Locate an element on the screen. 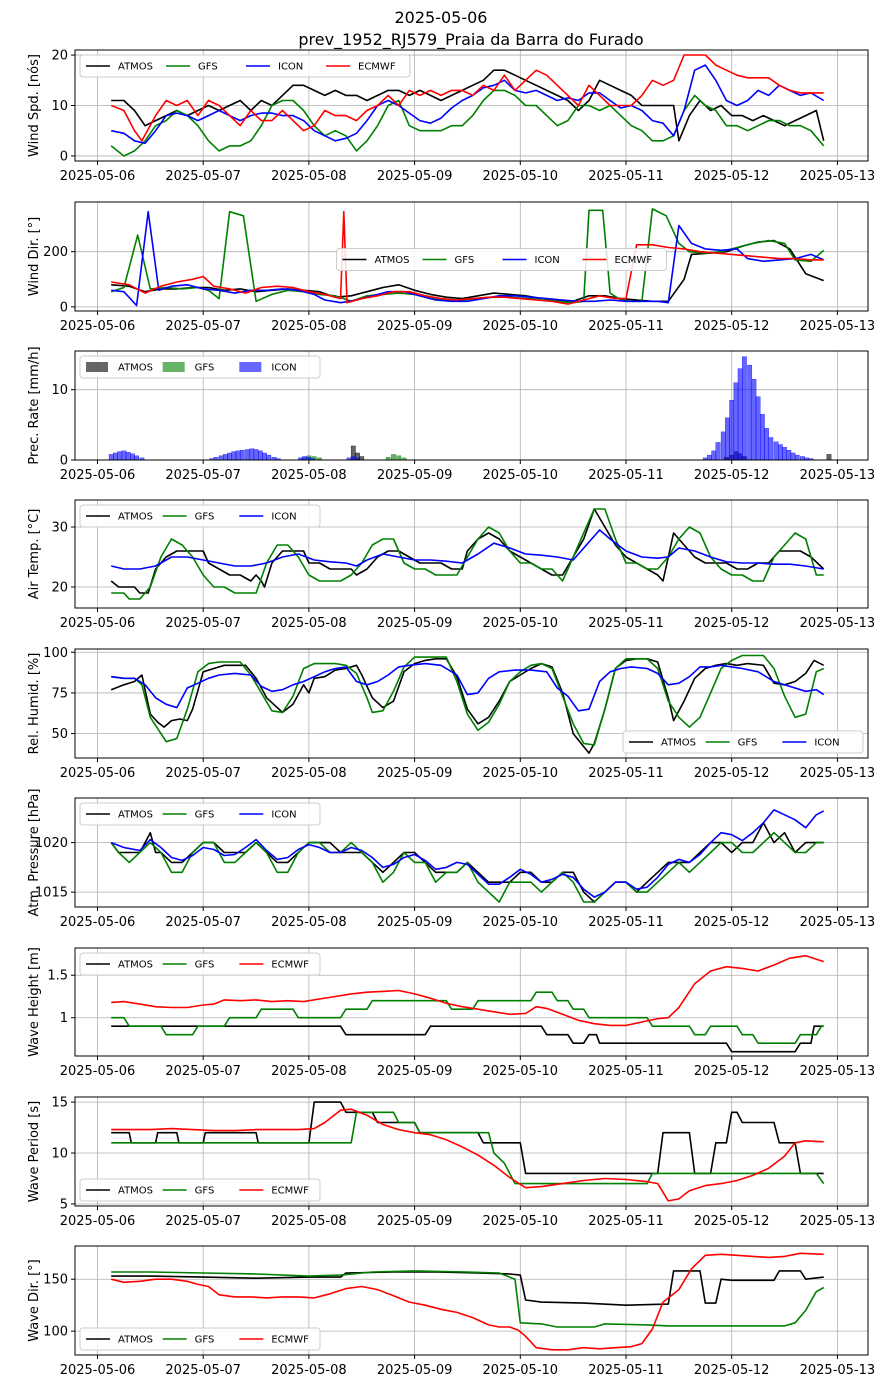 This screenshot has width=886, height=1389. figure-title-date: 2025-05-06 is located at coordinates (441, 17).